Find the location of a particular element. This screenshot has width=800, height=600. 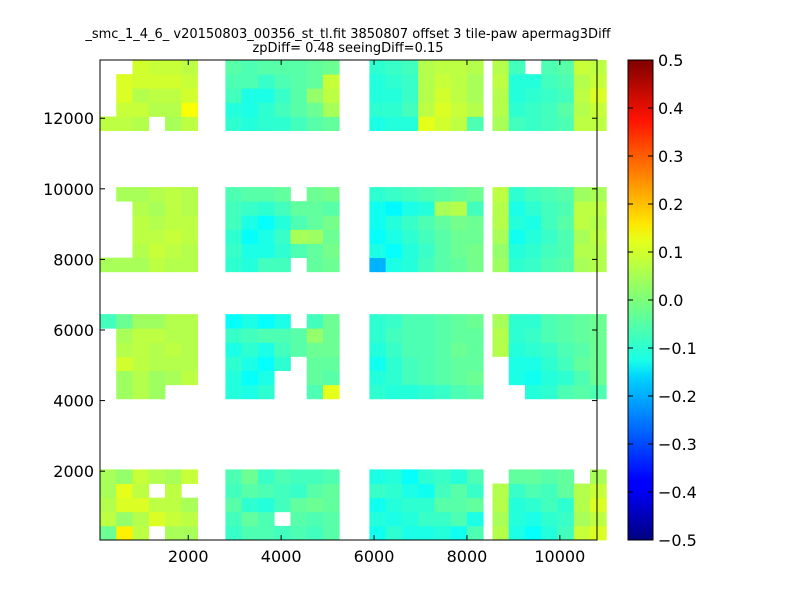

colorbar-tick-label: −0.2 is located at coordinates (677, 396).